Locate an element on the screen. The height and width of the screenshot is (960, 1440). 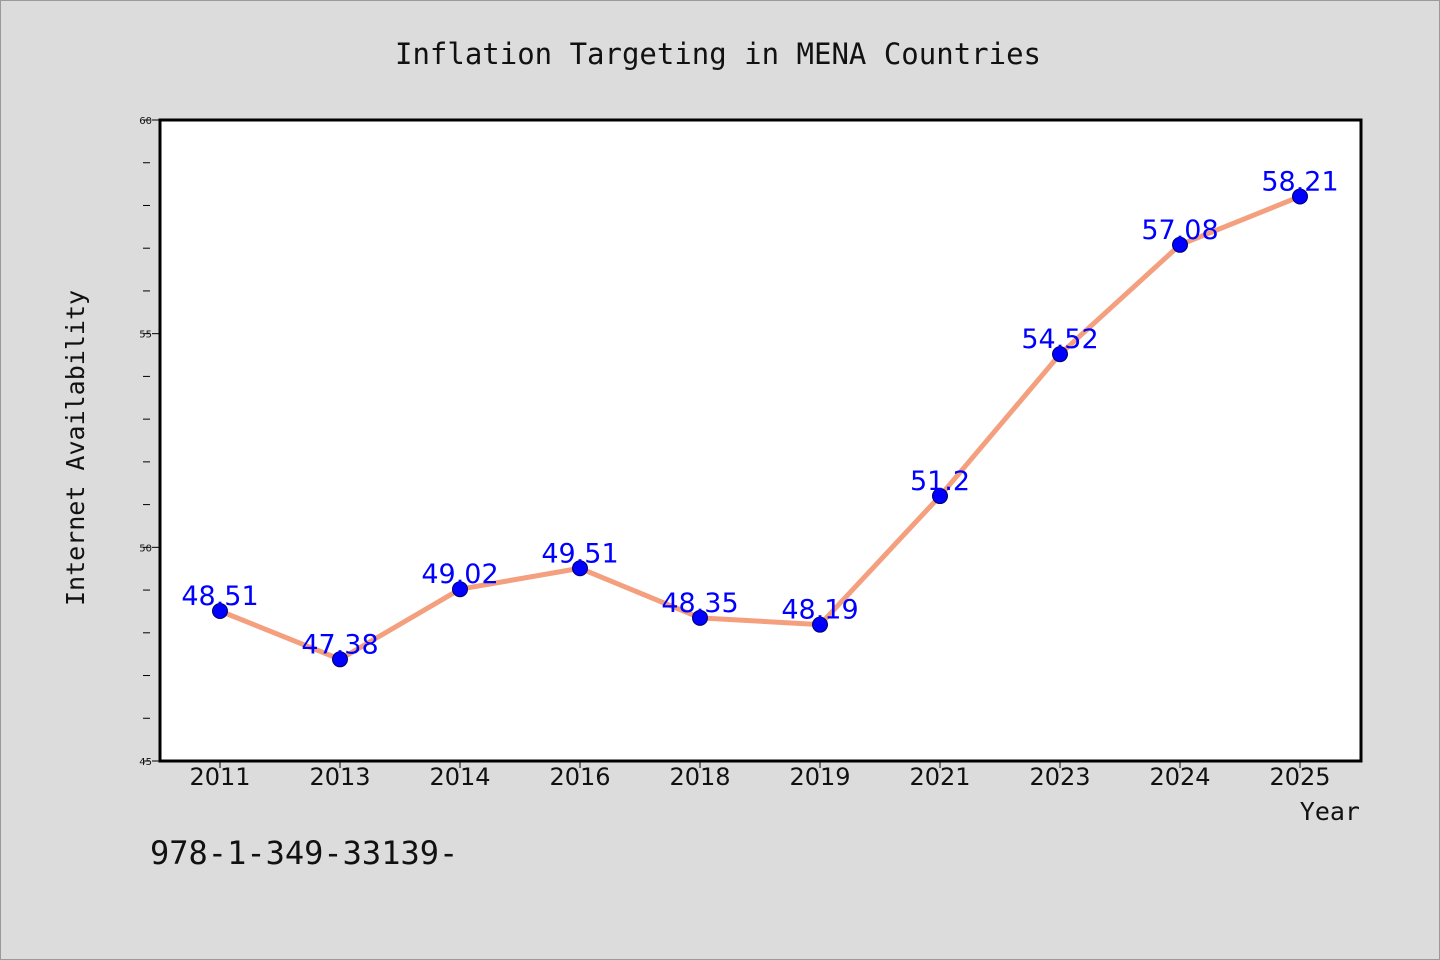
data-label: 48.19 is located at coordinates (819, 610).